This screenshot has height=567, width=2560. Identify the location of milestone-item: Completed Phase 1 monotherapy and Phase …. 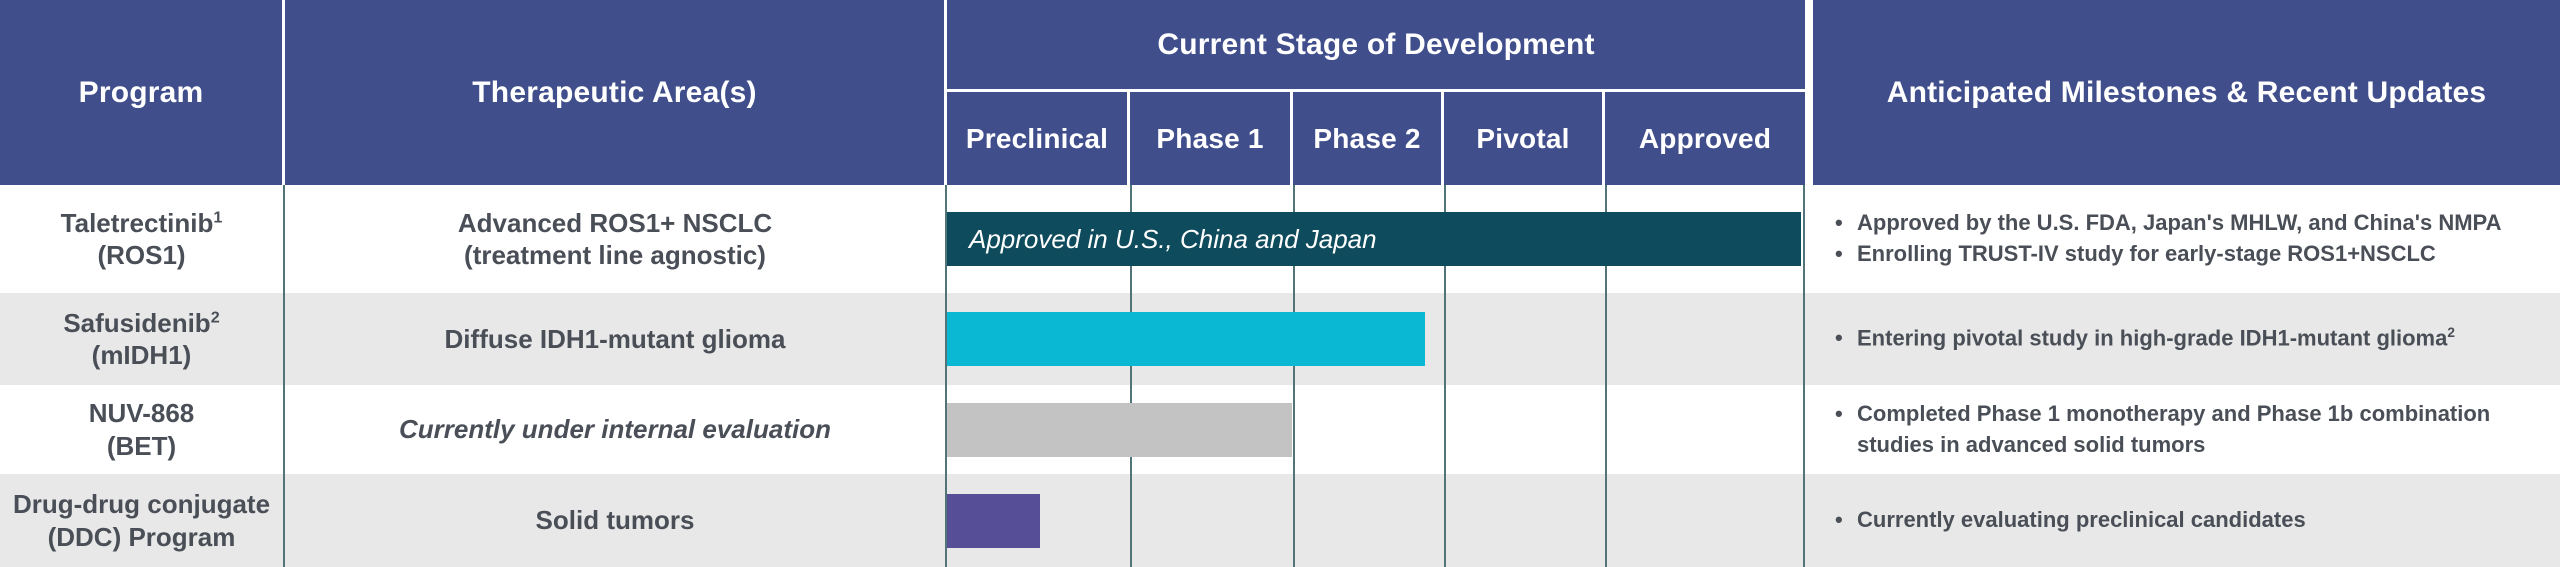
(2192, 430).